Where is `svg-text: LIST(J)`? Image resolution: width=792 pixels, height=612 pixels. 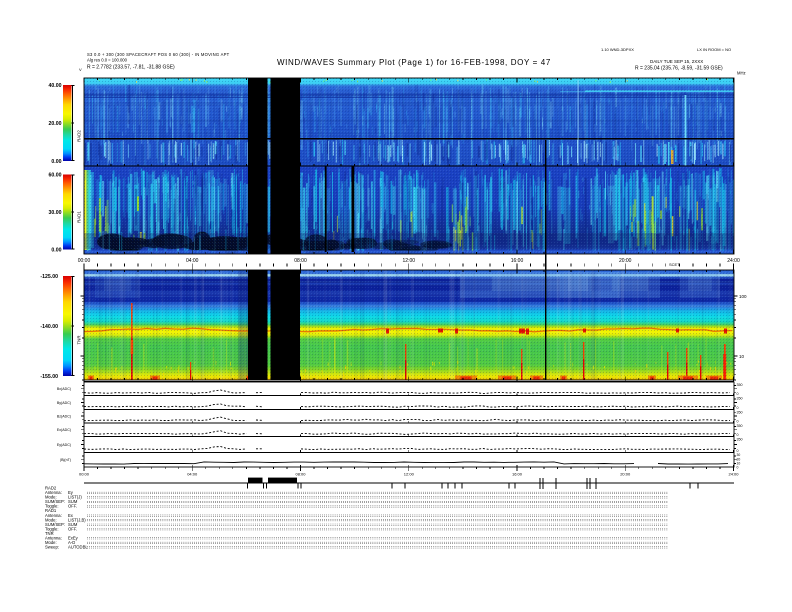
svg-text: LIST(J) is located at coordinates (75, 497).